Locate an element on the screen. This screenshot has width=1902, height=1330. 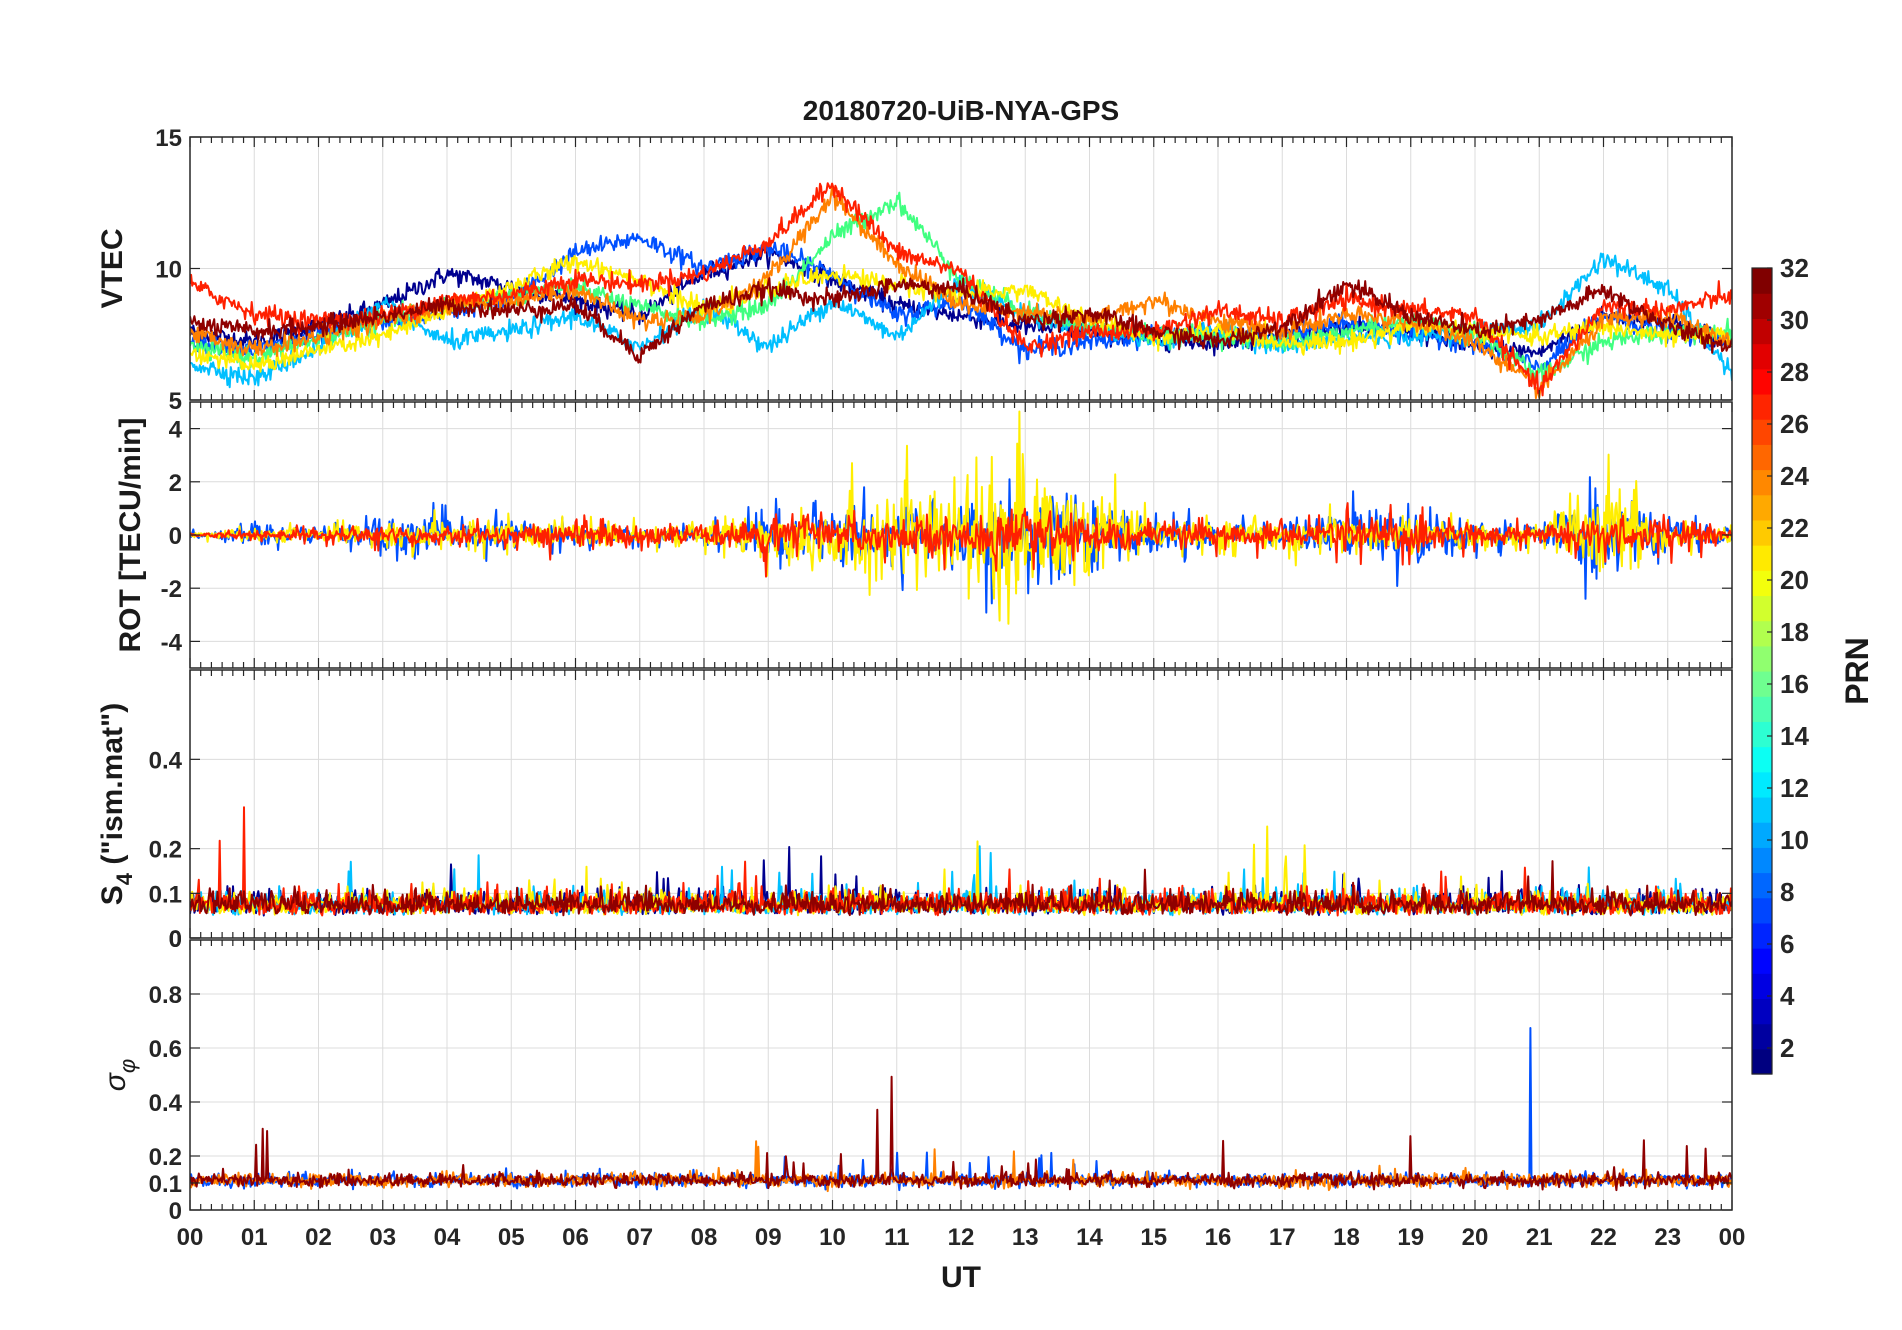
colorbar-tick-label: 2 is located at coordinates (1787, 1048).